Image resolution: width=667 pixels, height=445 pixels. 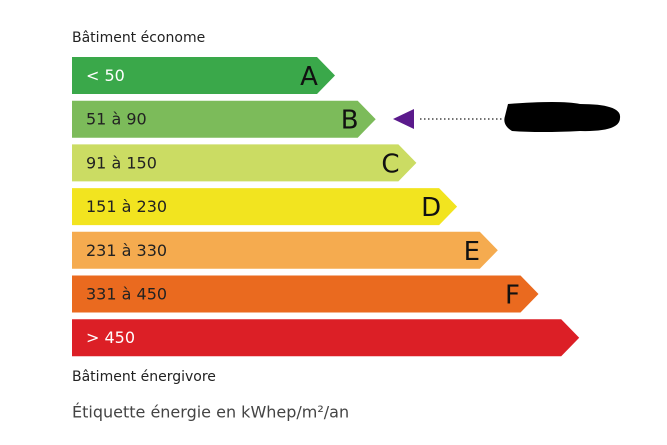 I want to click on class-range: 51 à 90, so click(x=116, y=119).